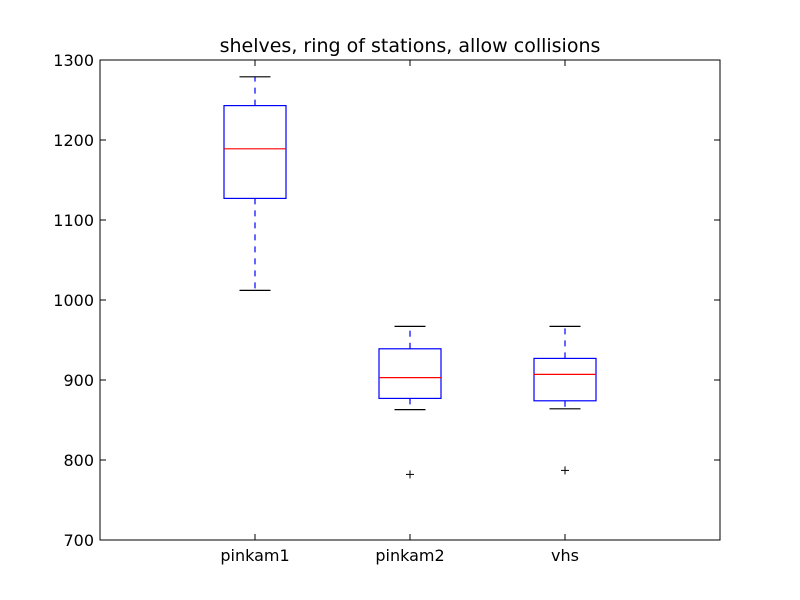 The width and height of the screenshot is (800, 600). I want to click on x-tick-label: pinkam1, so click(254, 555).